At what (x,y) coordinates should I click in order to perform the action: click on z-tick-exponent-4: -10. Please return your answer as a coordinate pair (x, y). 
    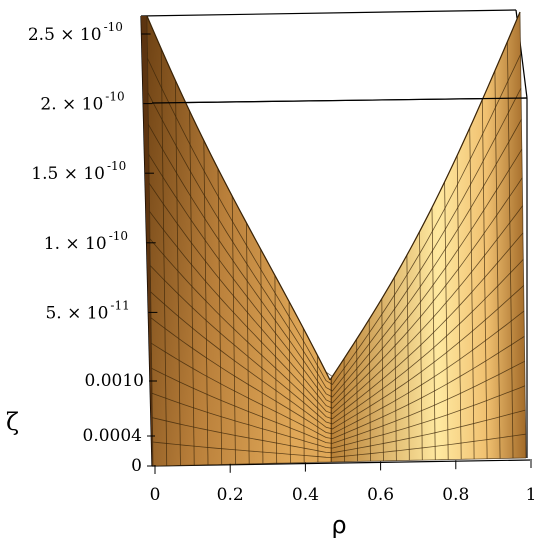
    Looking at the image, I should click on (113, 27).